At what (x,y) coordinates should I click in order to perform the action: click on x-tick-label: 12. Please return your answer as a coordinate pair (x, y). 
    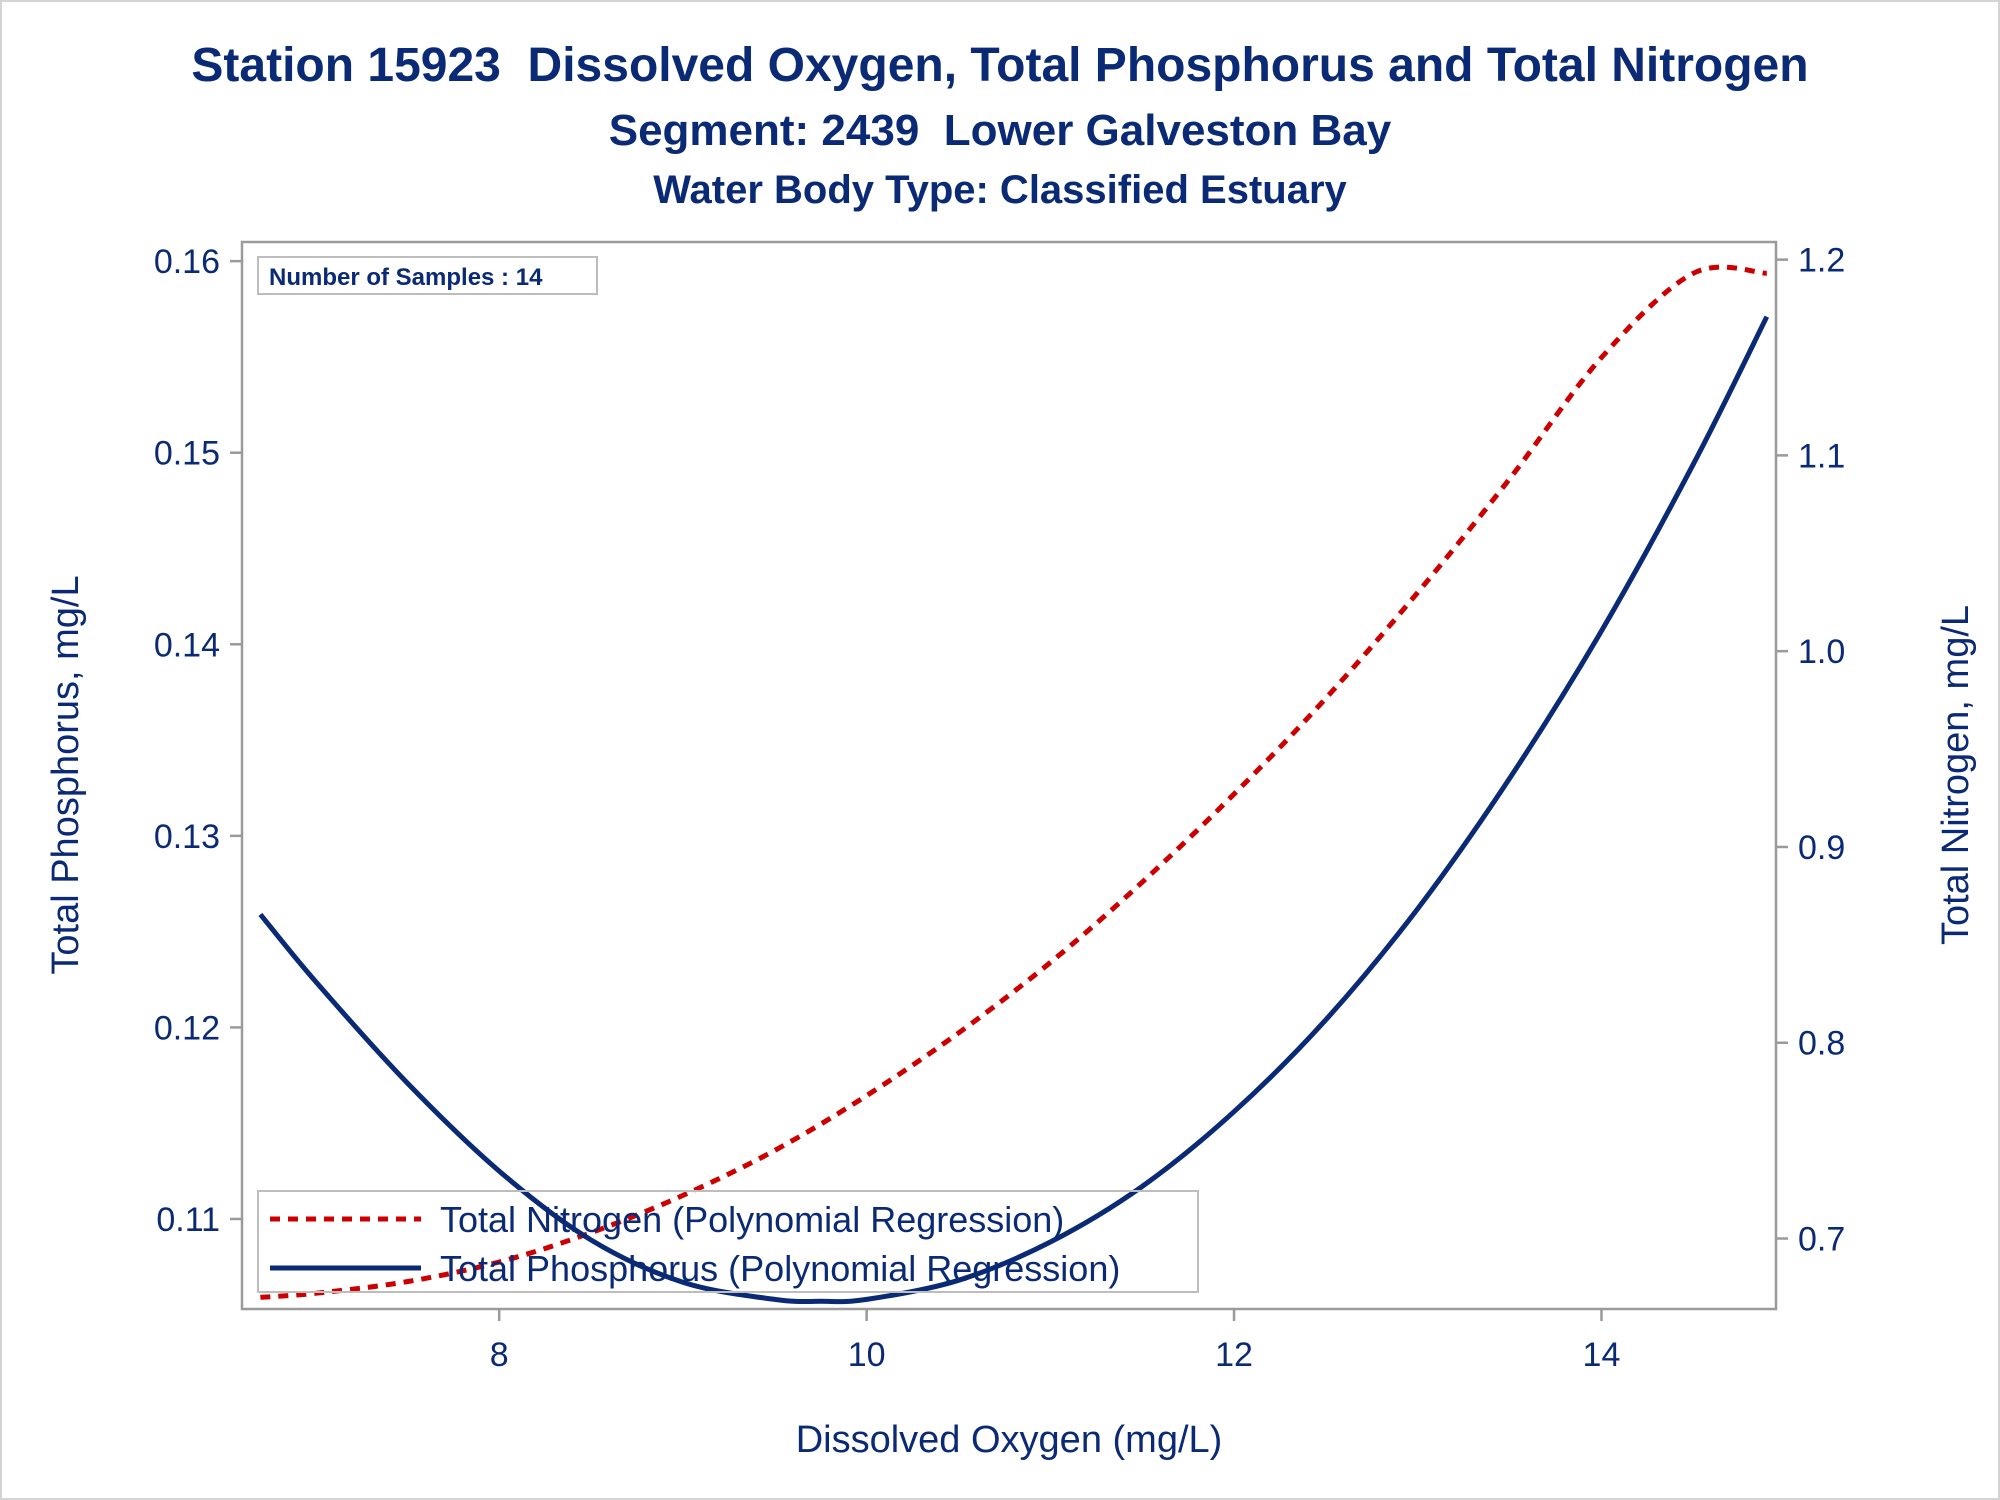
    Looking at the image, I should click on (1234, 1355).